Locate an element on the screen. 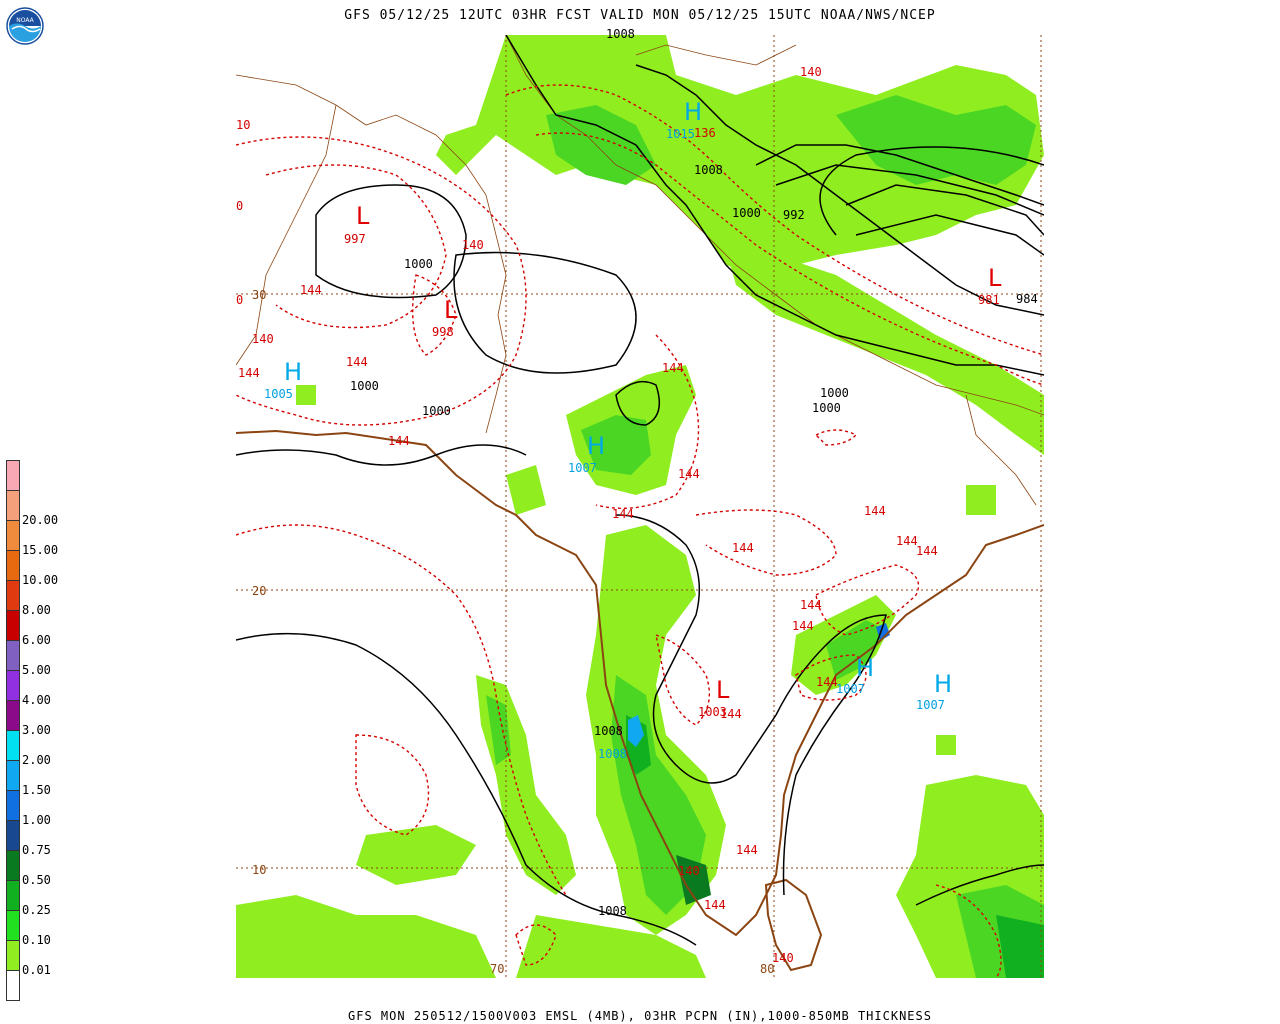 The width and height of the screenshot is (1280, 1024). thickness-label: 0 is located at coordinates (240, 300).